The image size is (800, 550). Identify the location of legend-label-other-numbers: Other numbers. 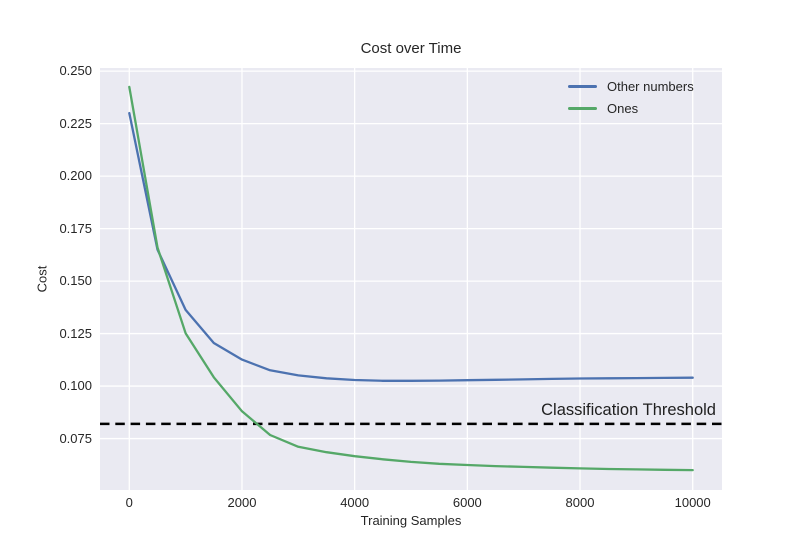
(650, 86).